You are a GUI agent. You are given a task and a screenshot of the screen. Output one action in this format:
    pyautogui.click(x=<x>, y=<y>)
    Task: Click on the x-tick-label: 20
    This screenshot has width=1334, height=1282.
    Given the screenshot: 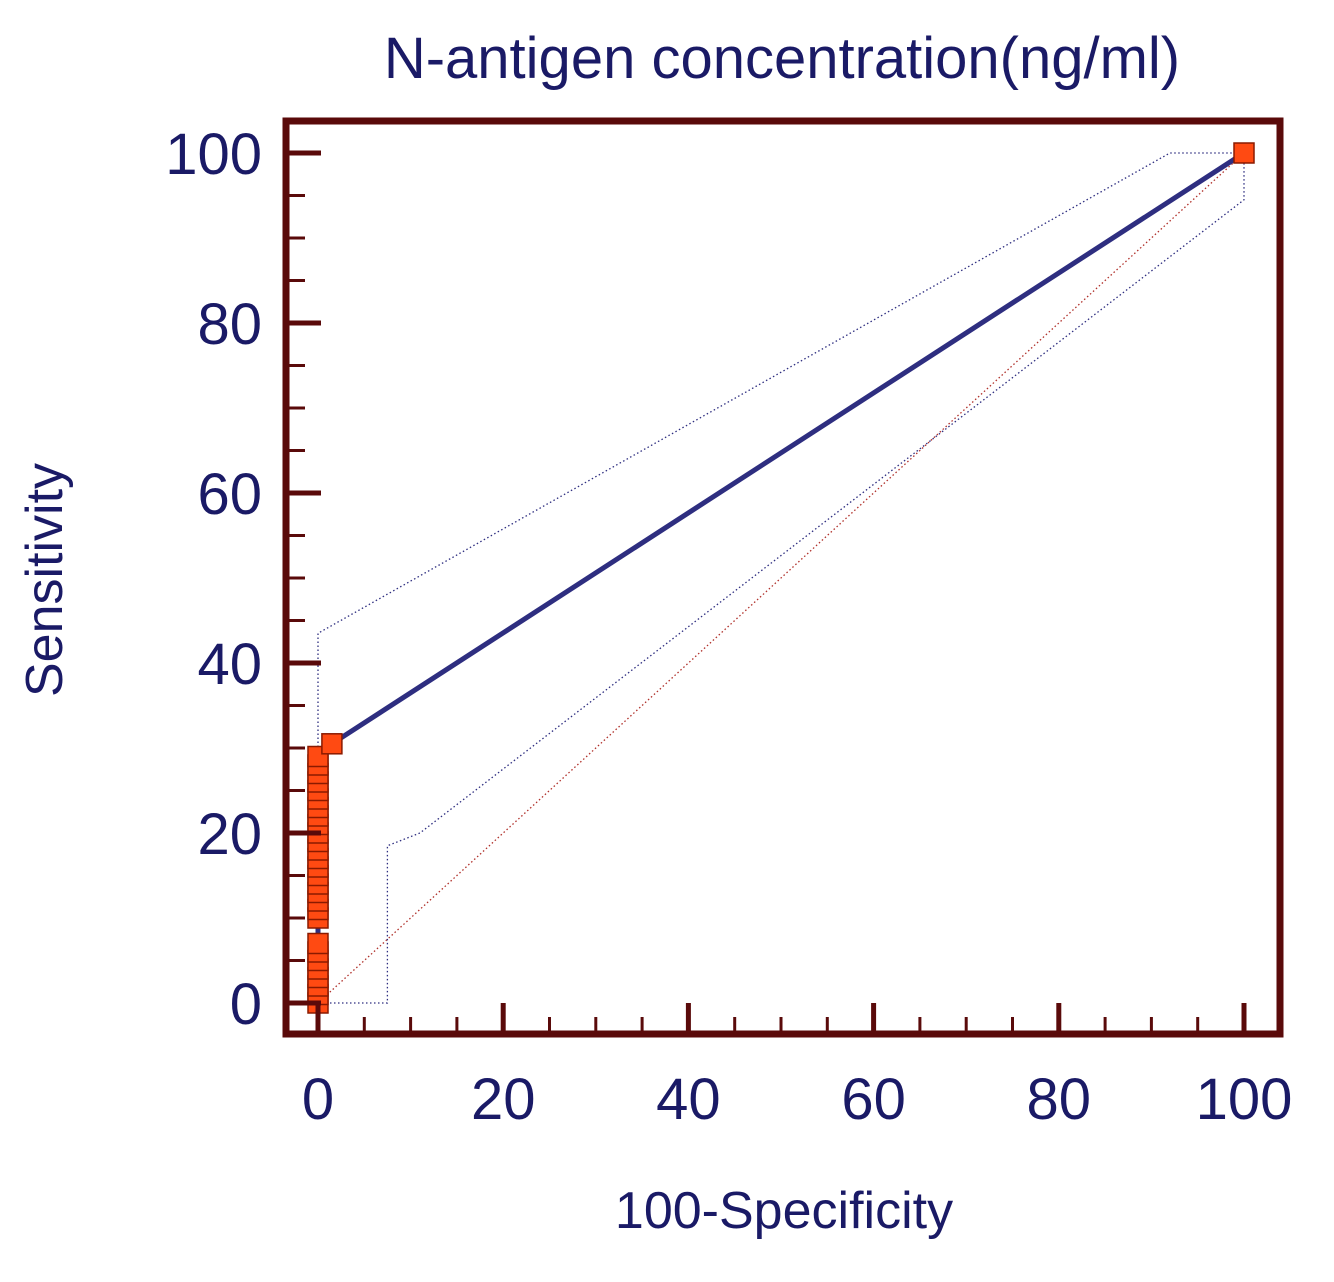 What is the action you would take?
    pyautogui.click(x=503, y=1099)
    